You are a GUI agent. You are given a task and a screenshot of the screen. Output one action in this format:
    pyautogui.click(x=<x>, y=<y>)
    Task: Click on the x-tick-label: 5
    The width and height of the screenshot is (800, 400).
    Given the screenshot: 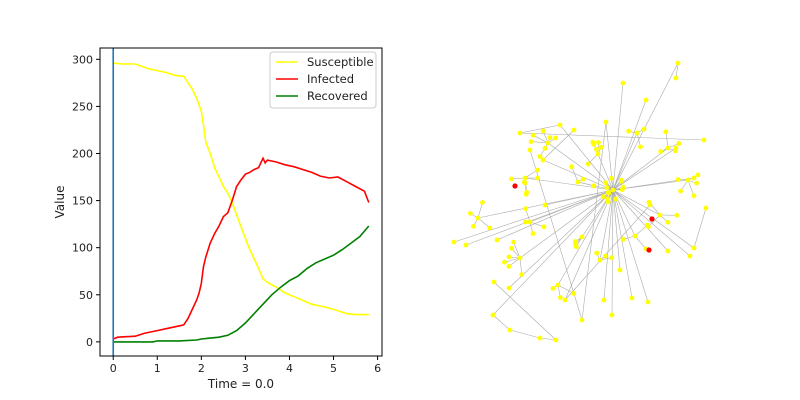 What is the action you would take?
    pyautogui.click(x=333, y=368)
    